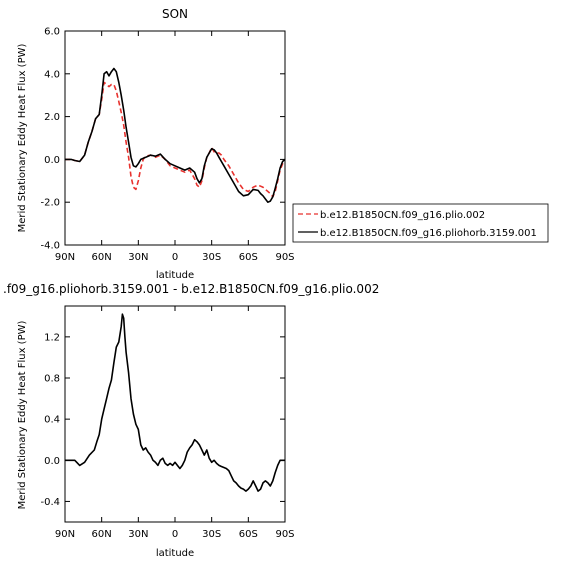 The width and height of the screenshot is (563, 564). Describe the element at coordinates (138, 257) in the screenshot. I see `top-x-tick-label: 30N` at that location.